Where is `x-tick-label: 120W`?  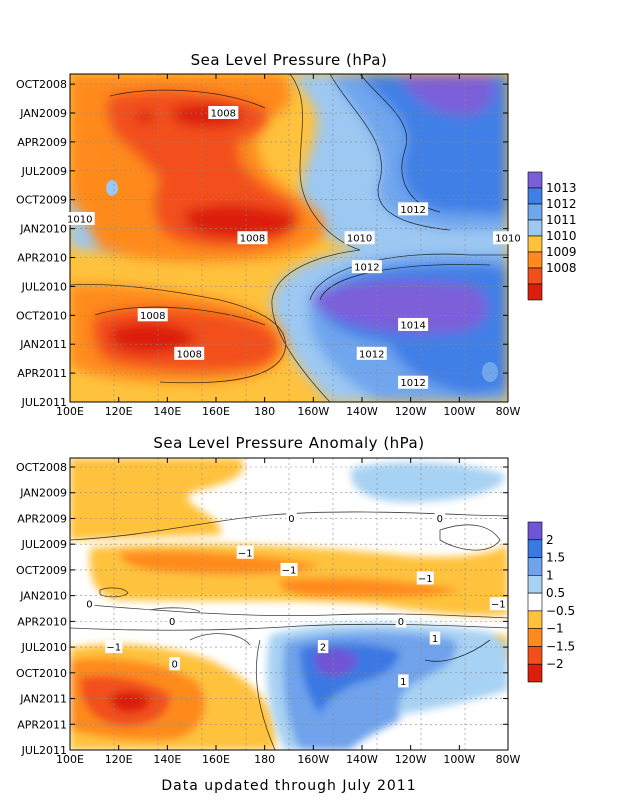 x-tick-label: 120W is located at coordinates (411, 759).